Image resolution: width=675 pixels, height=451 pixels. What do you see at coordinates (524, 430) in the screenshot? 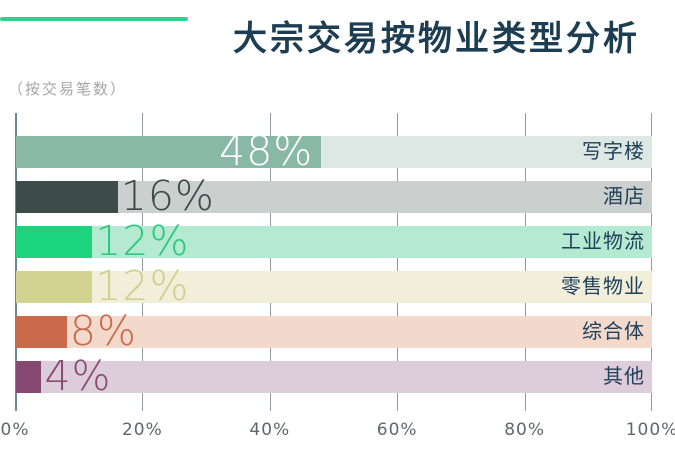
I see `x-tick-label: 80%` at bounding box center [524, 430].